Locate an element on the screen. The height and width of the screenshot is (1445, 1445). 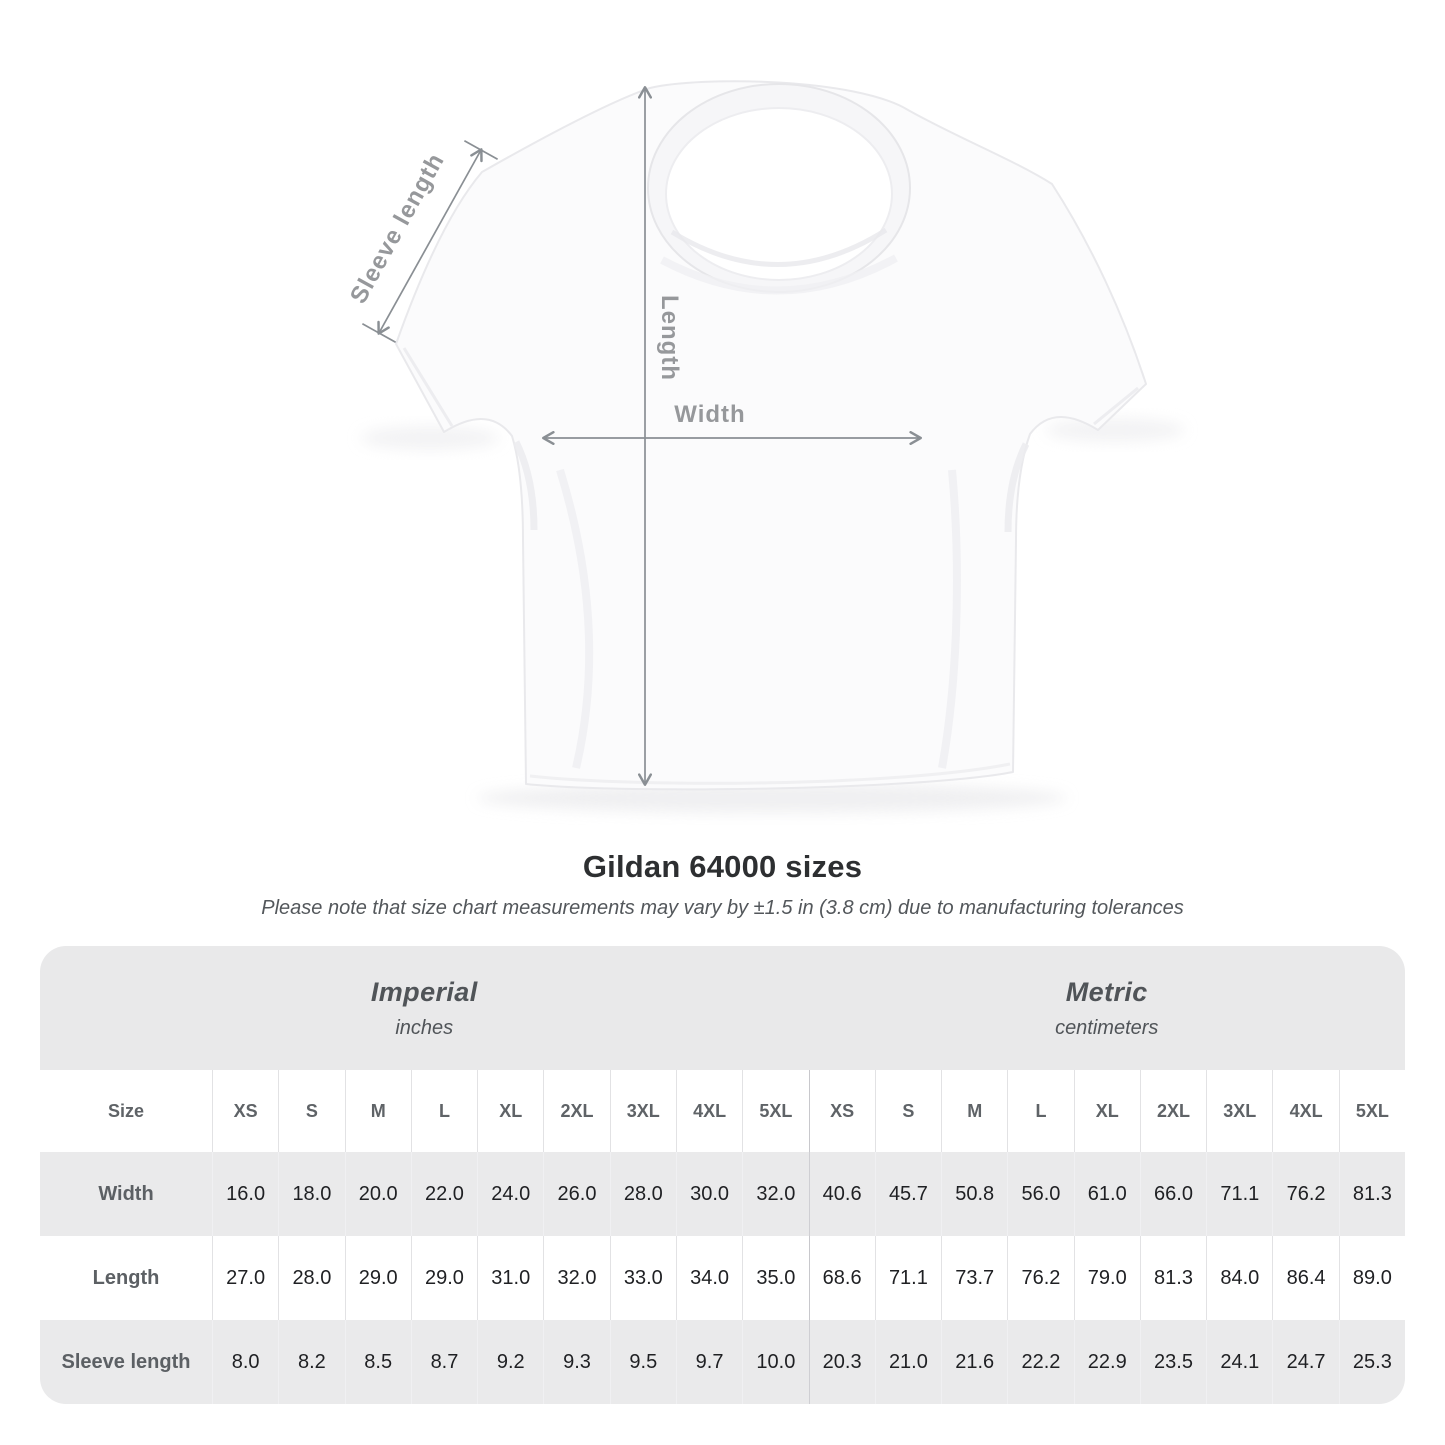
value-cell-metric: 68.6 is located at coordinates (841, 1278).